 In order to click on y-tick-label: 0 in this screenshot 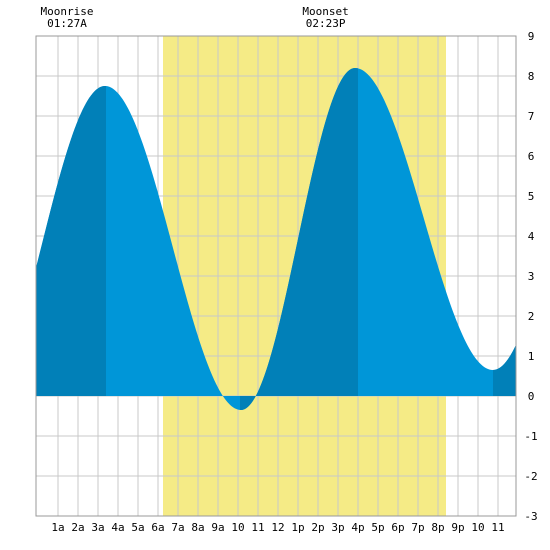, I will do `click(531, 396)`.